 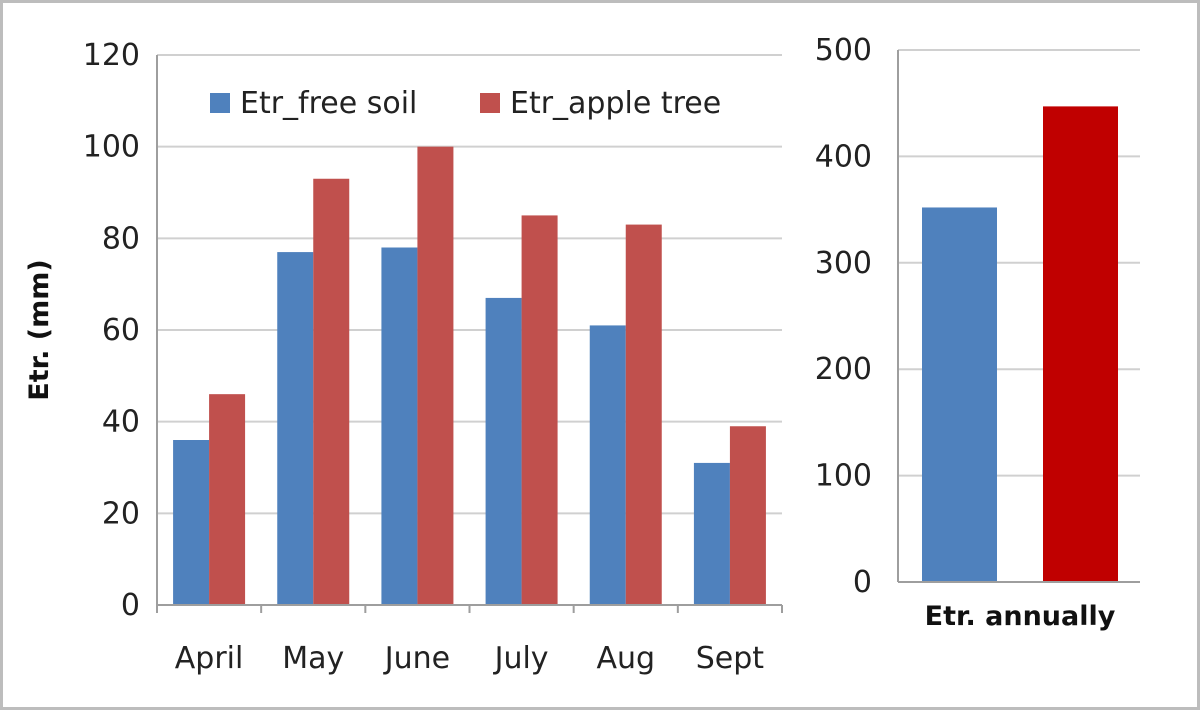 I want to click on x-category-label: Aug, so click(x=625, y=658).